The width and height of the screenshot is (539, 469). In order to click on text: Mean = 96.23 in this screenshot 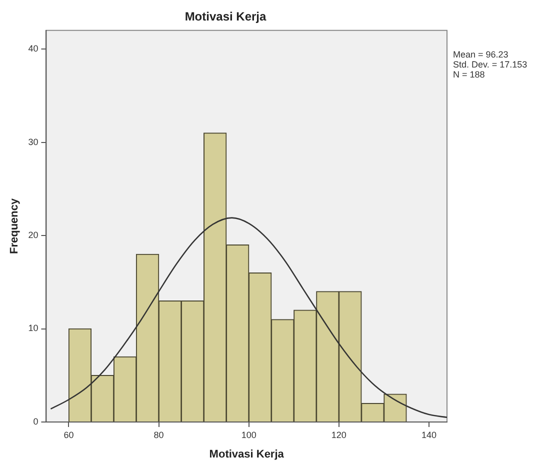, I will do `click(480, 54)`.